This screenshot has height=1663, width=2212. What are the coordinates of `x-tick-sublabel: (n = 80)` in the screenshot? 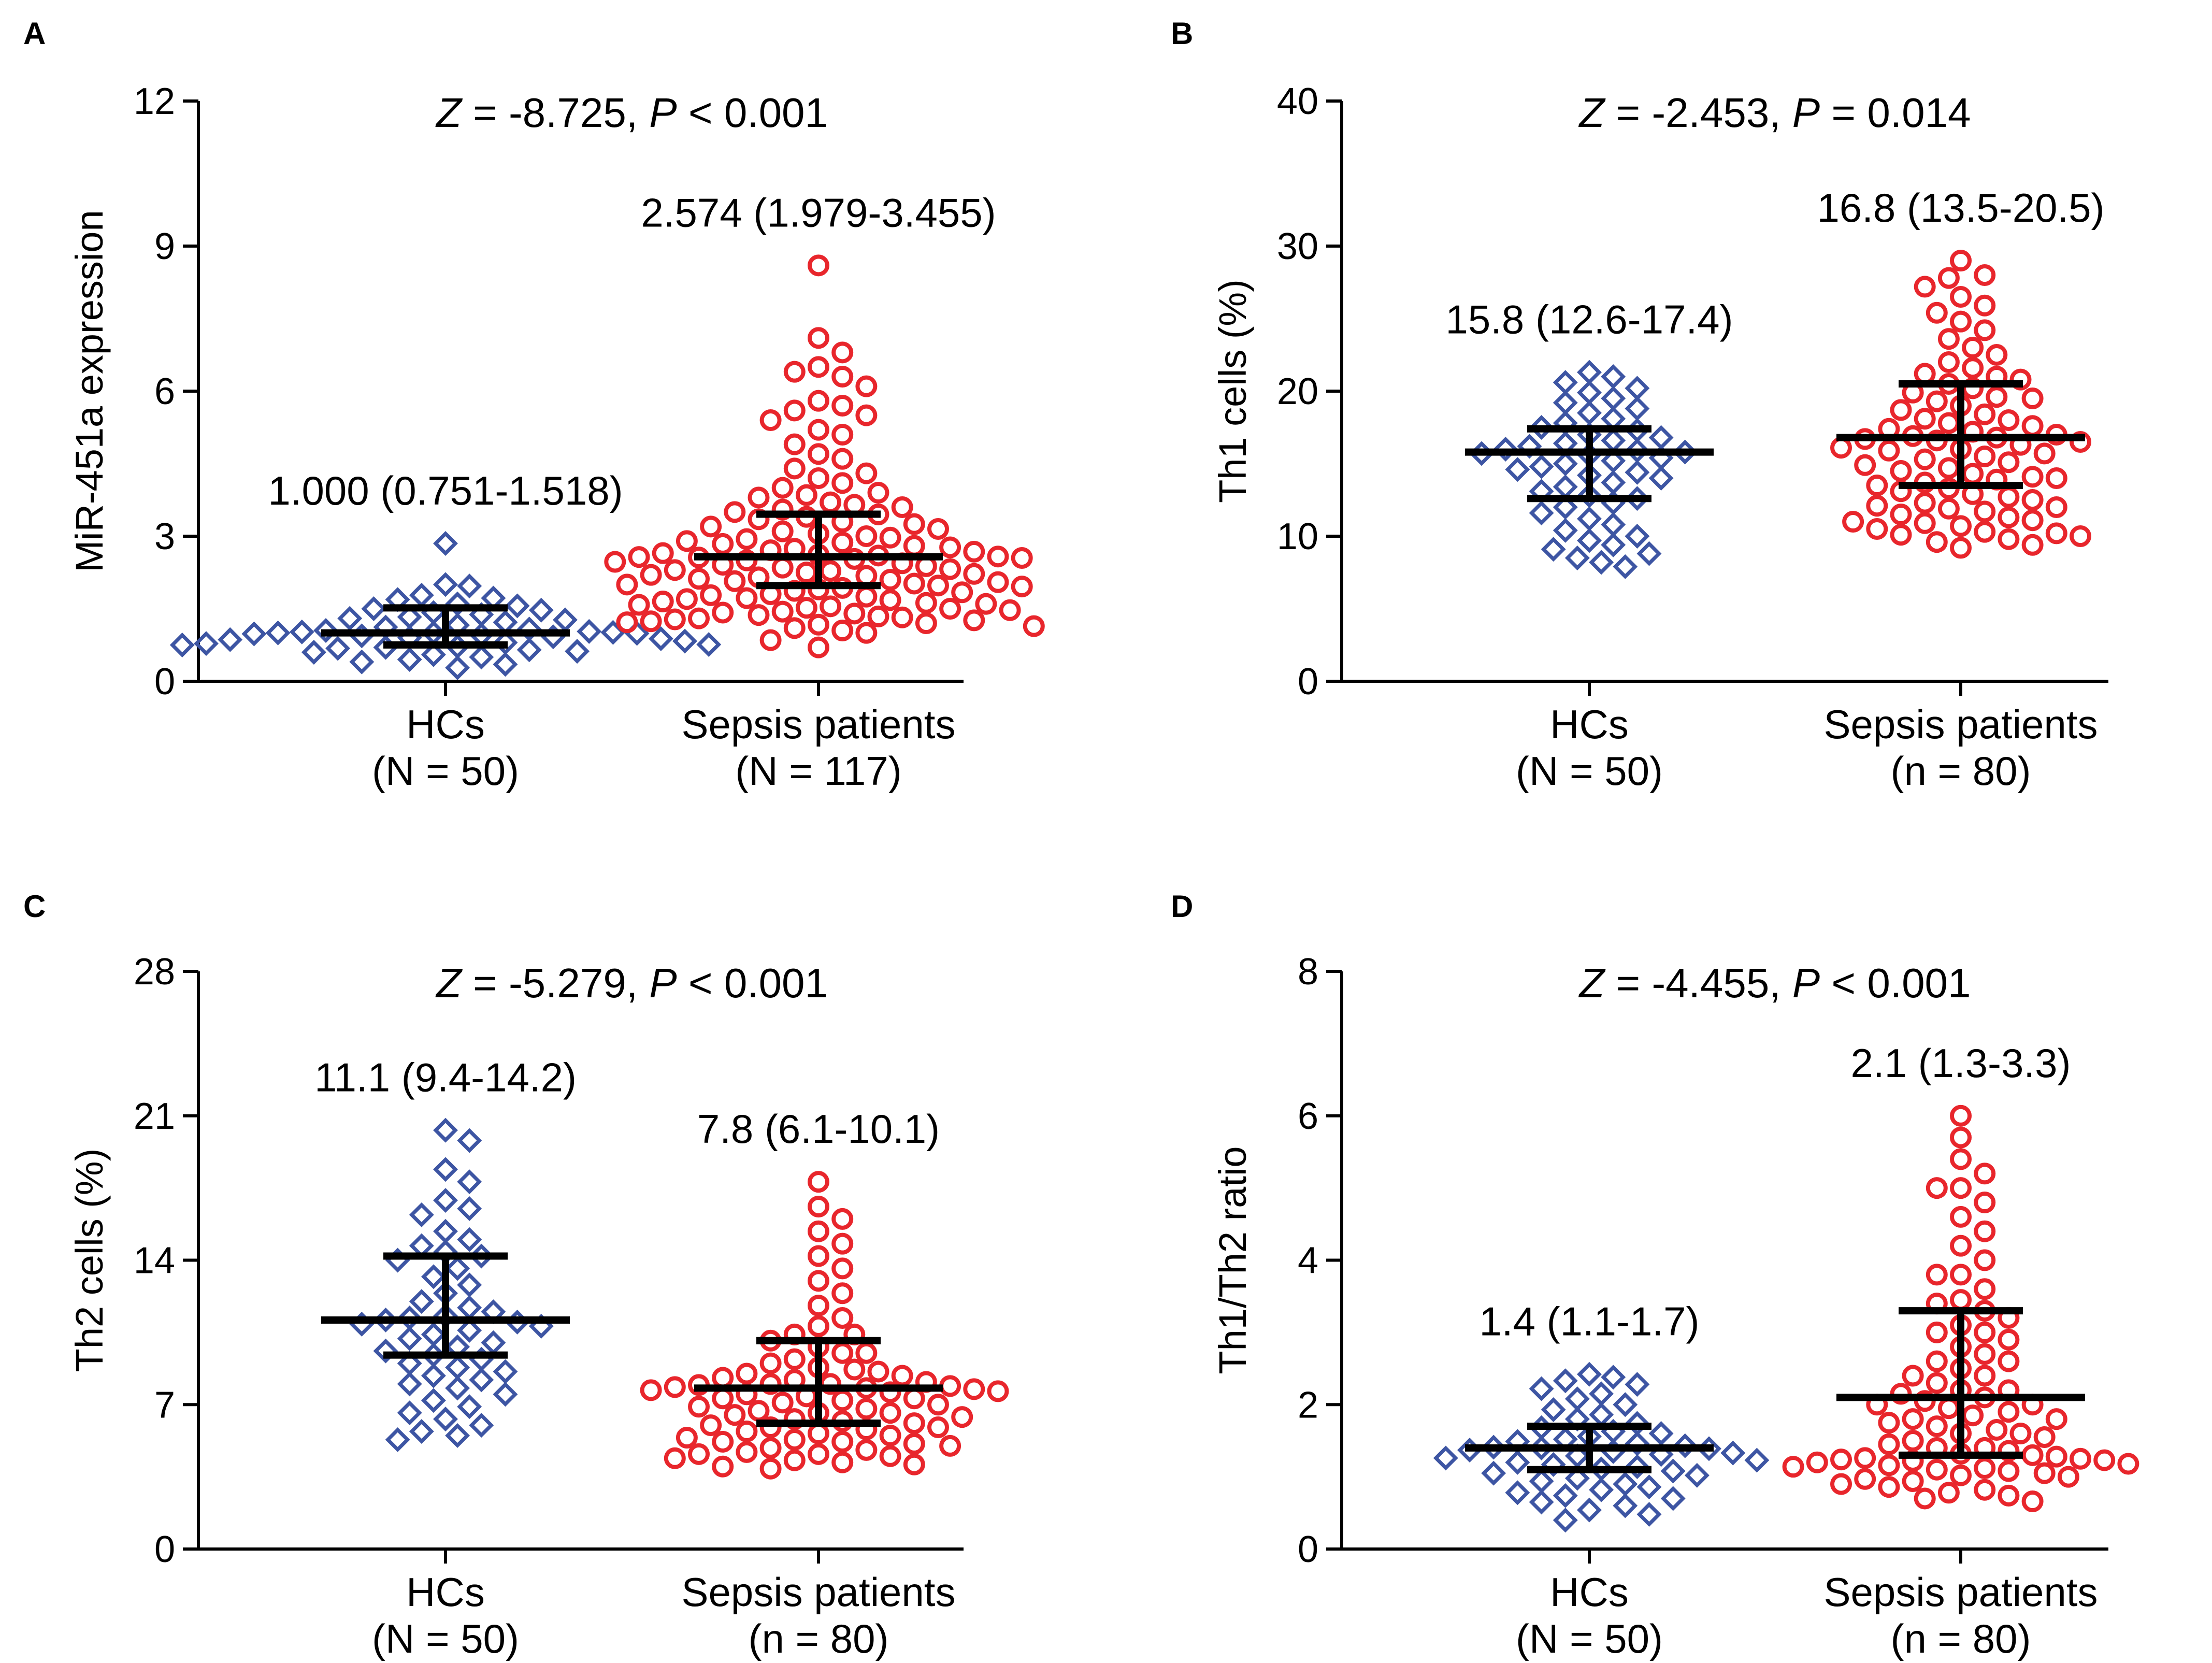 It's located at (1961, 771).